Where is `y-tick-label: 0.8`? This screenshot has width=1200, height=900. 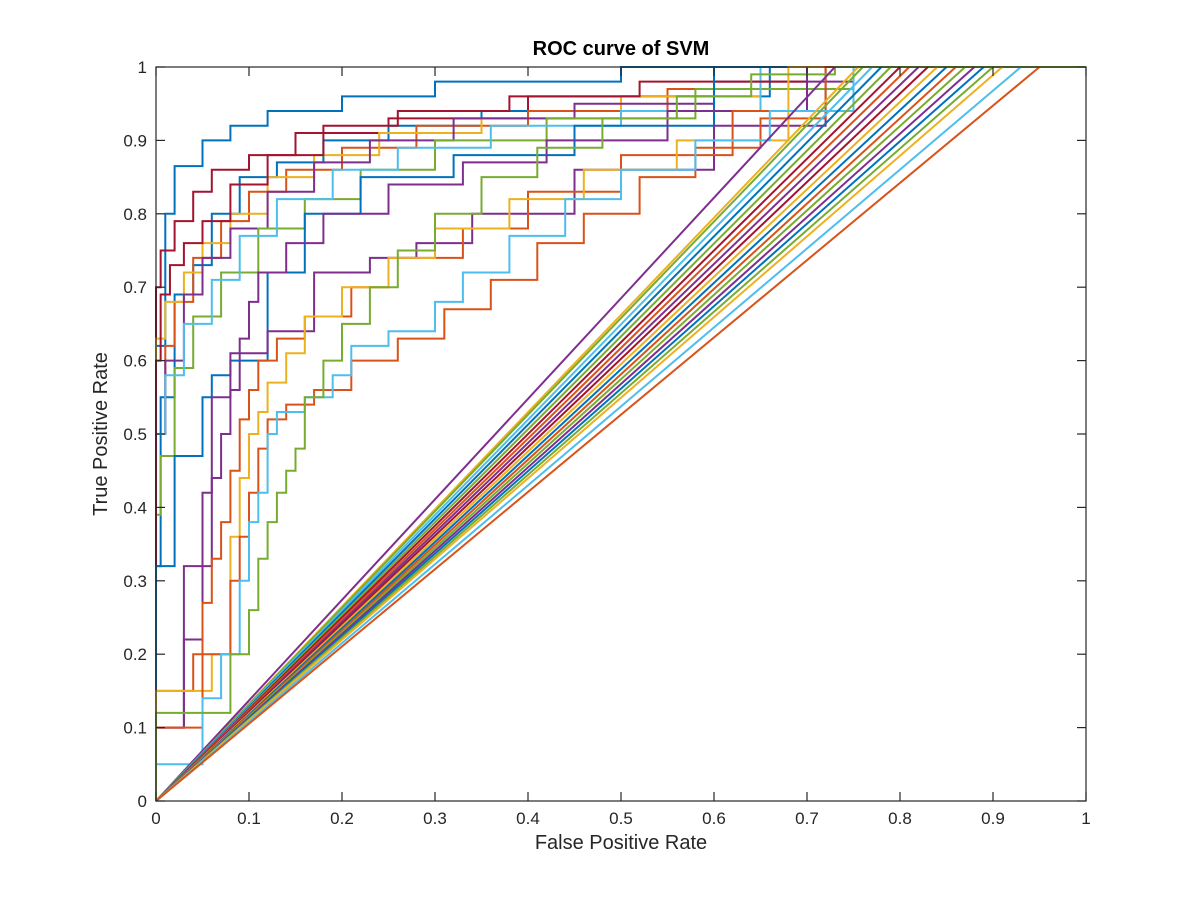 y-tick-label: 0.8 is located at coordinates (135, 214).